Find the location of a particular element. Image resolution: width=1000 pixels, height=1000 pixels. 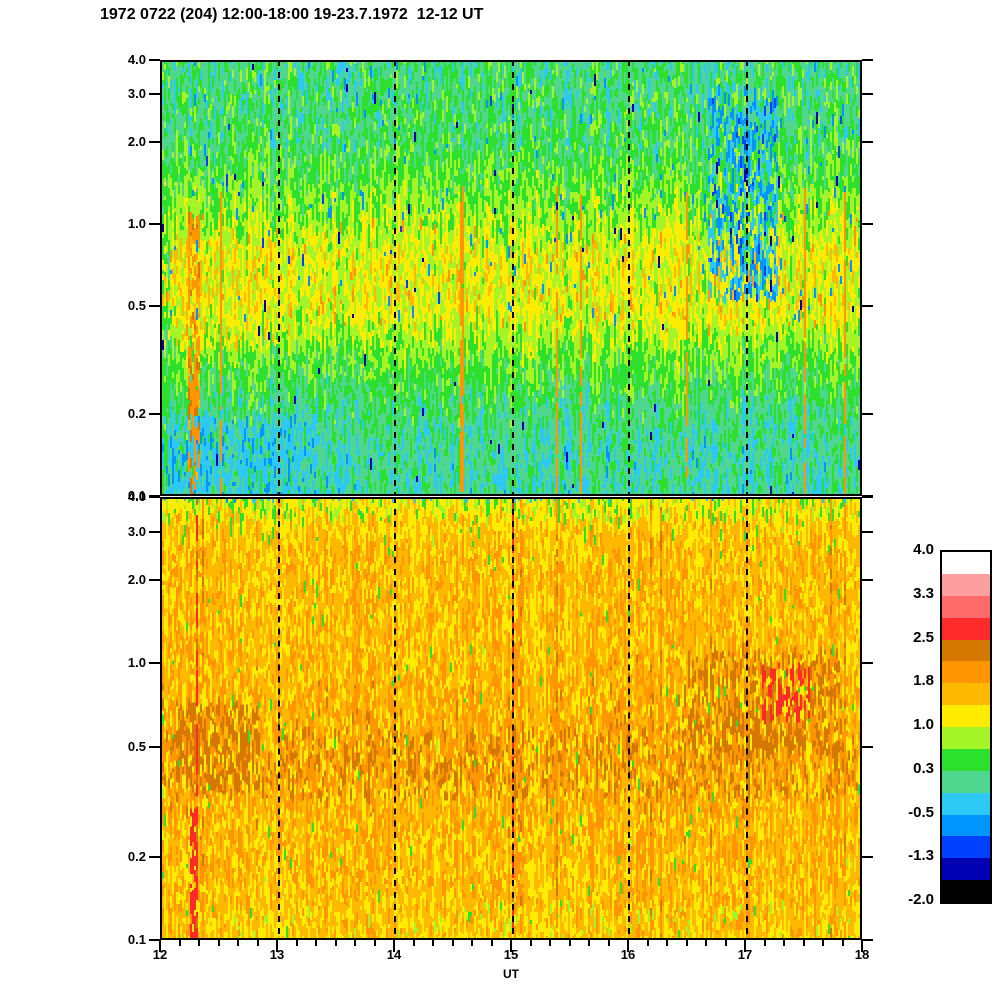

colorbar-tick-label: 1.8 is located at coordinates (923, 681).